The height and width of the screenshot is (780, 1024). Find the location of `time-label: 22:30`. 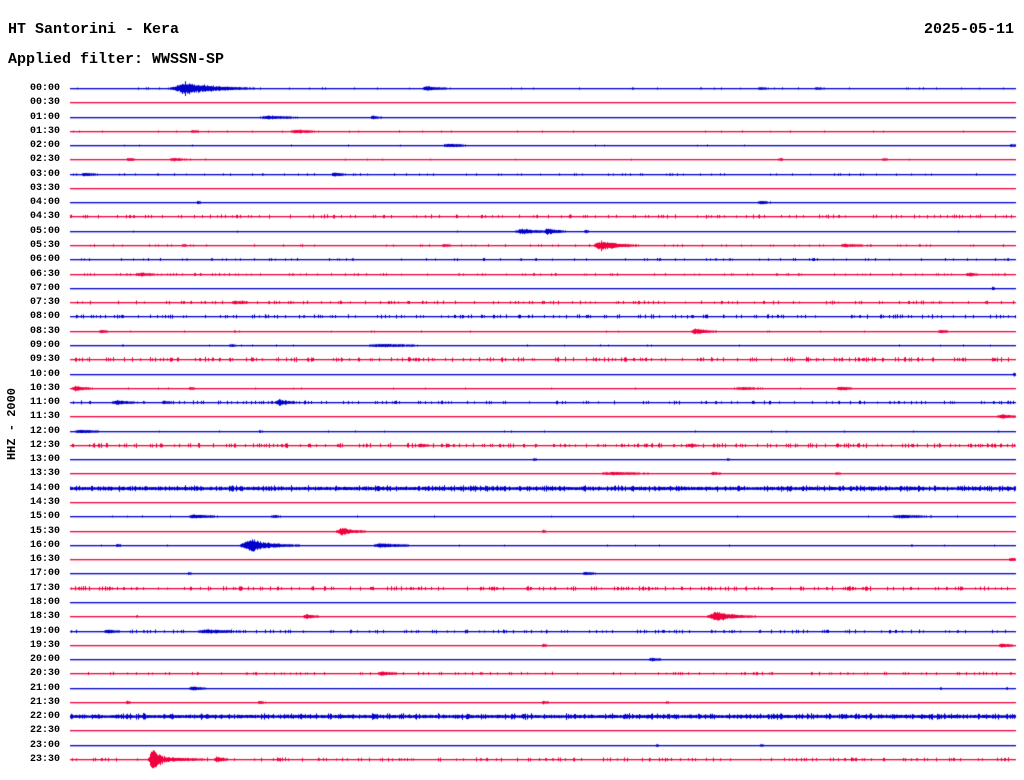

time-label: 22:30 is located at coordinates (44, 730).